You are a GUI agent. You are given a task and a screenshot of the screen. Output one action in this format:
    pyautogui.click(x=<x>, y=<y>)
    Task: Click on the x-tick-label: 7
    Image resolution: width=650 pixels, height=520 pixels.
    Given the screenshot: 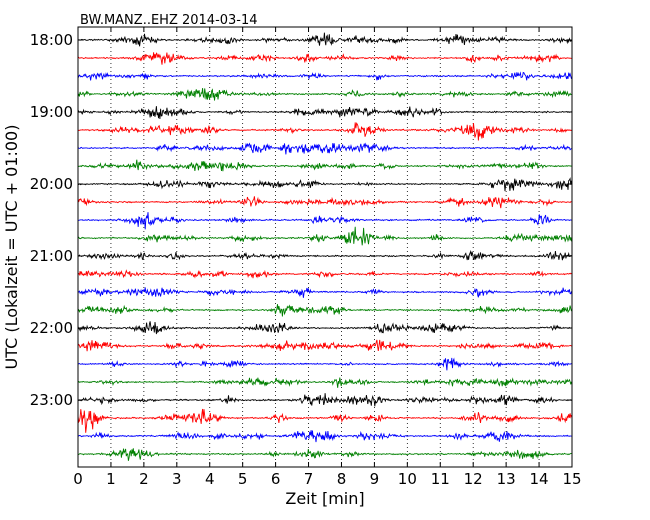 What is the action you would take?
    pyautogui.click(x=309, y=479)
    